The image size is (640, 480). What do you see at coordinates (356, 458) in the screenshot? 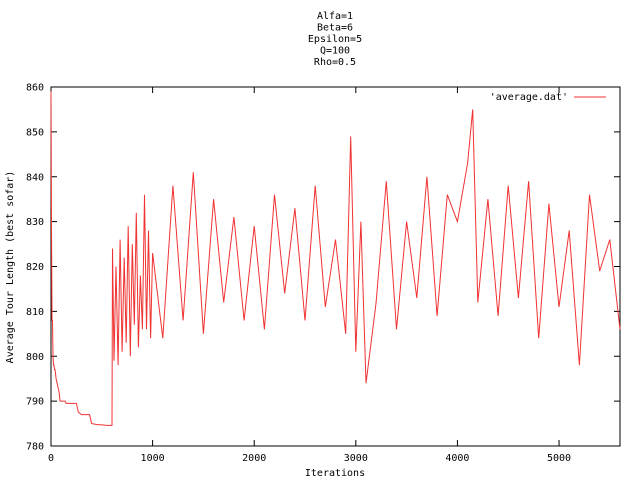
I see `x-tick-label: 3000` at bounding box center [356, 458].